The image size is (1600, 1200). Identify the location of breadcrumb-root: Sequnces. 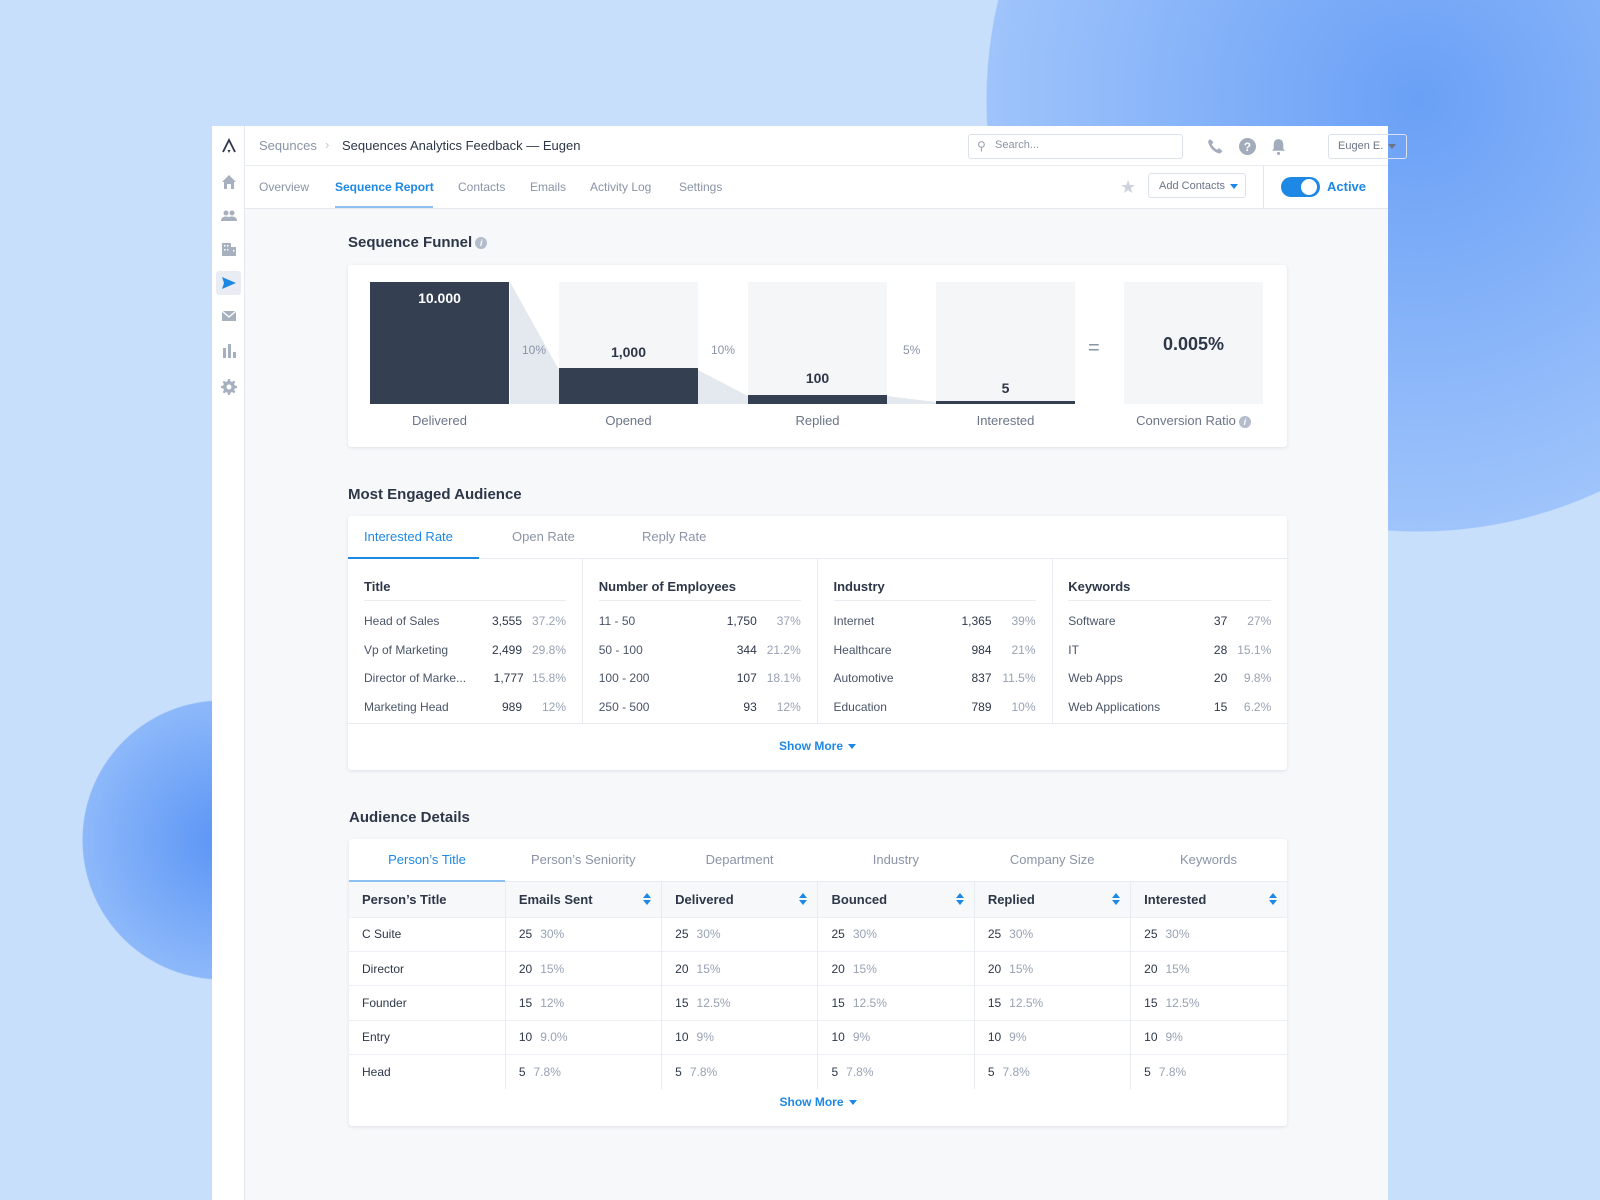
(288, 145).